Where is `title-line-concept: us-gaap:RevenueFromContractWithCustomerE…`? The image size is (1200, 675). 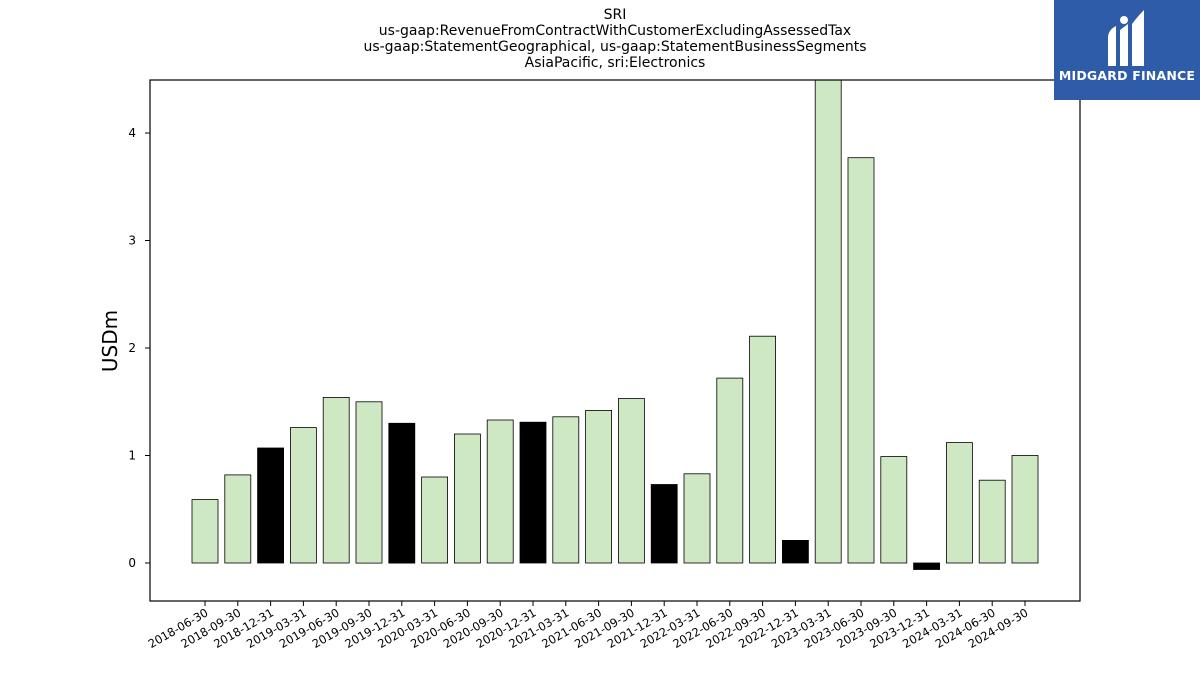 title-line-concept: us-gaap:RevenueFromContractWithCustomerE… is located at coordinates (615, 31).